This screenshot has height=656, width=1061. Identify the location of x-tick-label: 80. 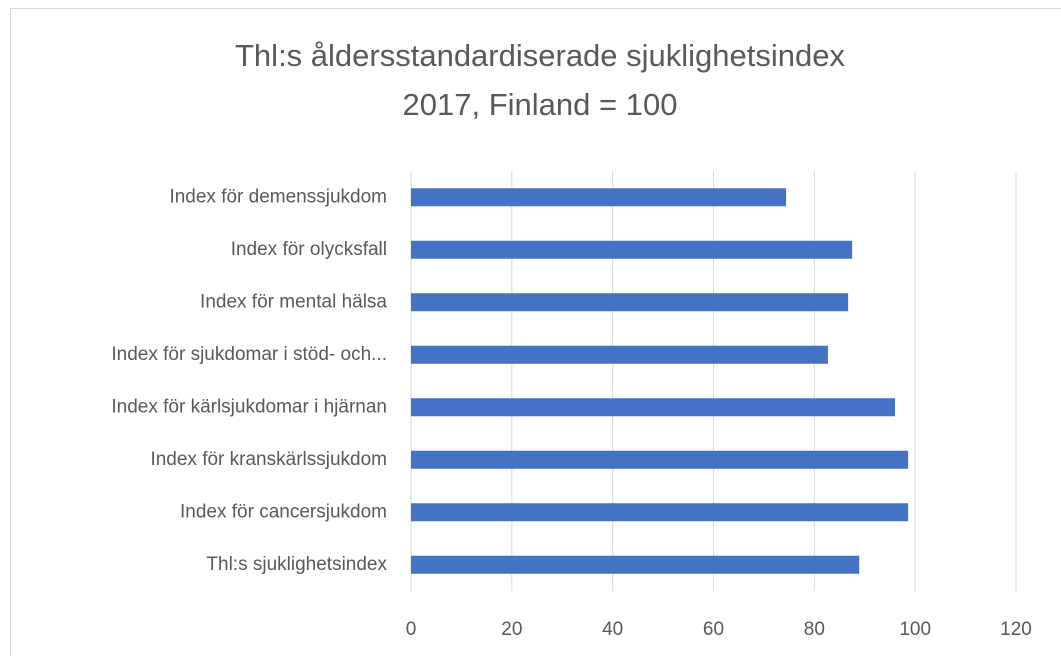
(814, 629).